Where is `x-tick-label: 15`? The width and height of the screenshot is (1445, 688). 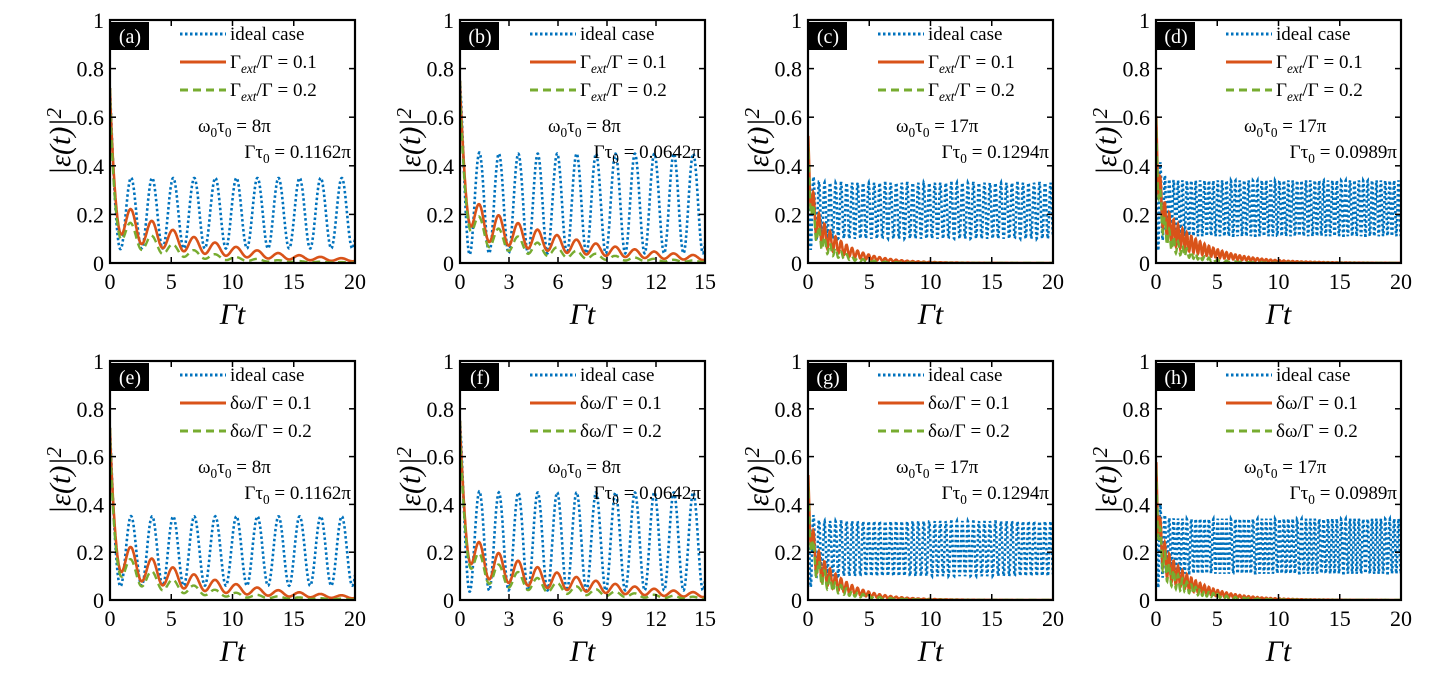
x-tick-label: 15 is located at coordinates (294, 618).